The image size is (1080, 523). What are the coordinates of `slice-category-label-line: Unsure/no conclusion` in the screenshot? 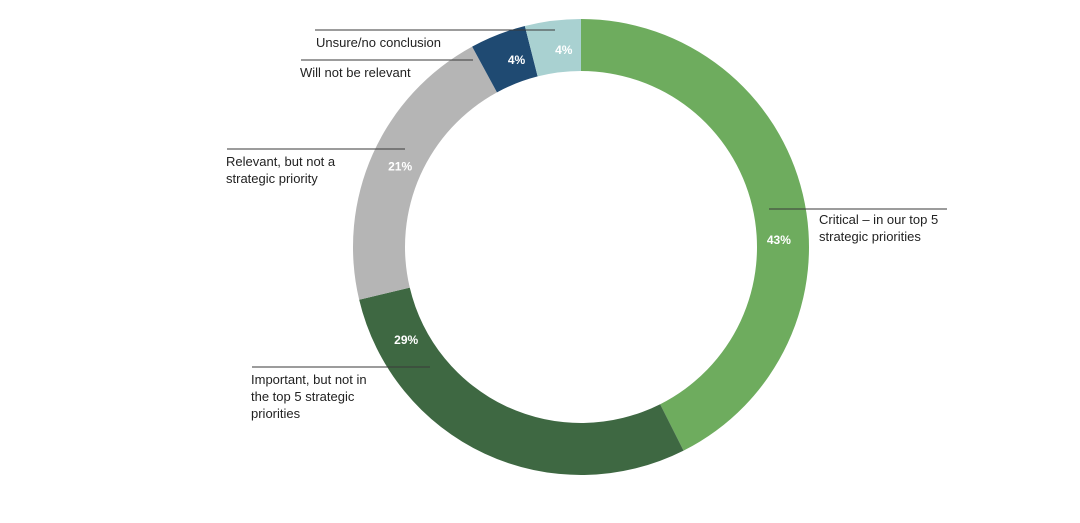 It's located at (378, 42).